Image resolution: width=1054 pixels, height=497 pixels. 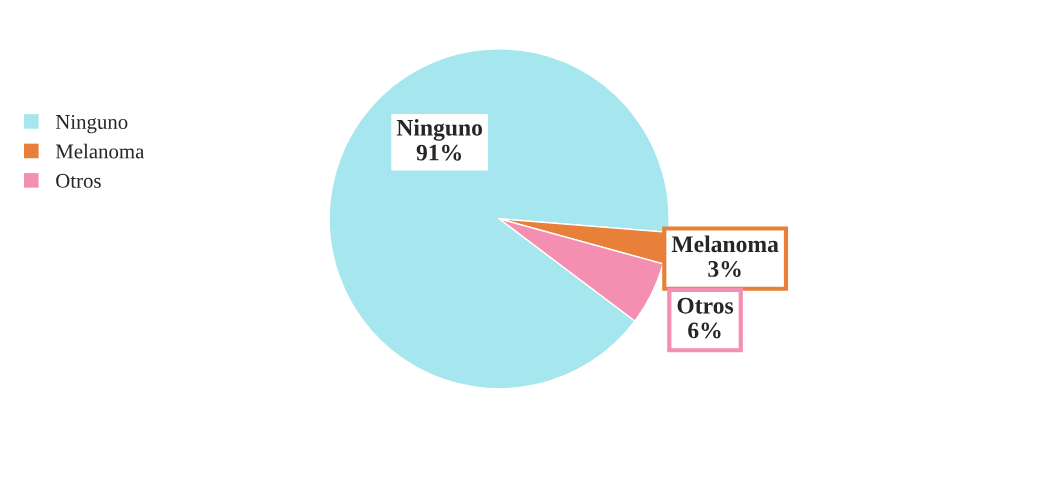 I want to click on data-label: 6%, so click(x=704, y=330).